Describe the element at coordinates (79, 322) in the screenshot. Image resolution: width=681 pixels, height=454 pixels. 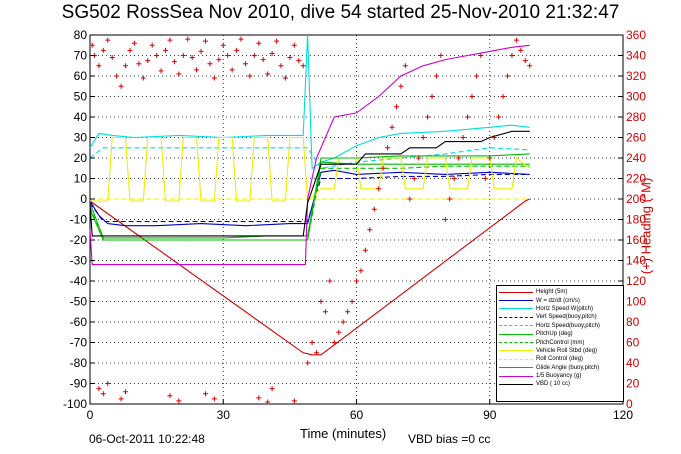
I see `y-tick-label: -60` at that location.